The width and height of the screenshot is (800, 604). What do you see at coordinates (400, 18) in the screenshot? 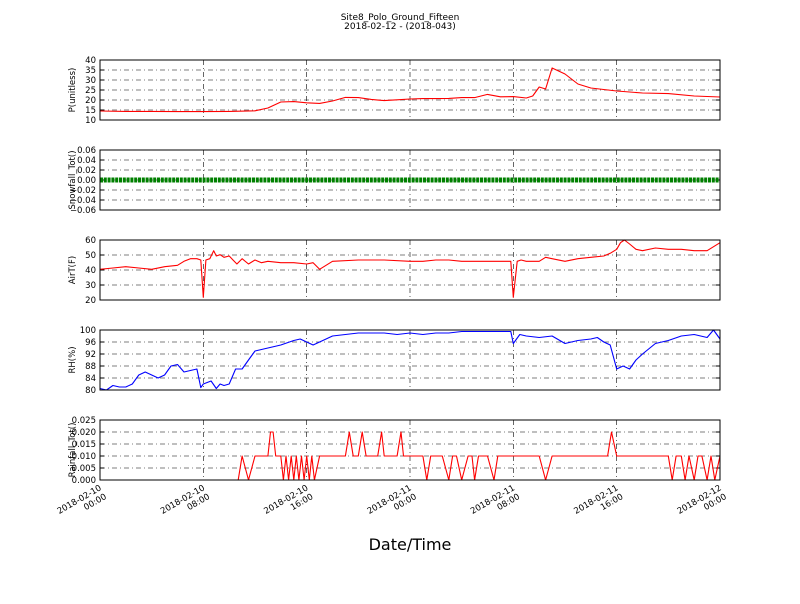
I see `chart-title-line1: Site8_Polo_Ground_Fifteen` at bounding box center [400, 18].